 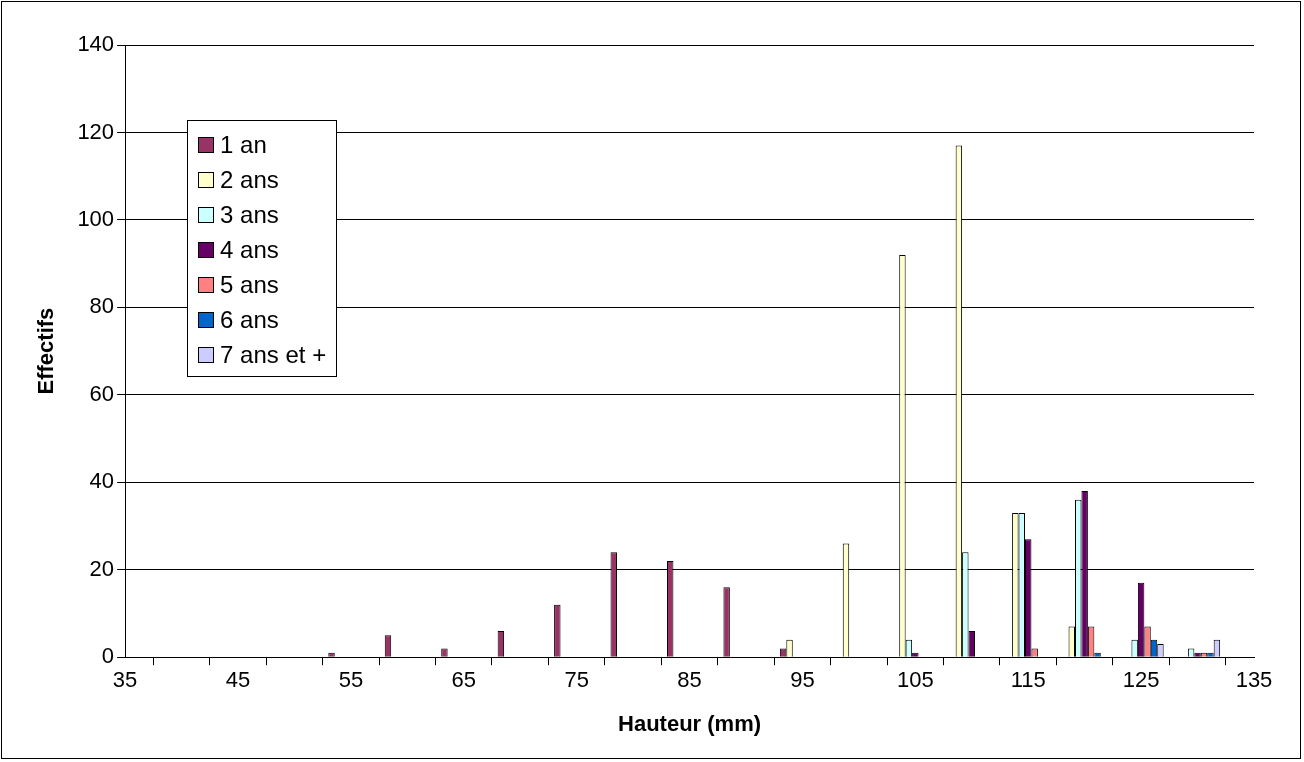 What do you see at coordinates (96, 218) in the screenshot?
I see `y-tick-label: 100` at bounding box center [96, 218].